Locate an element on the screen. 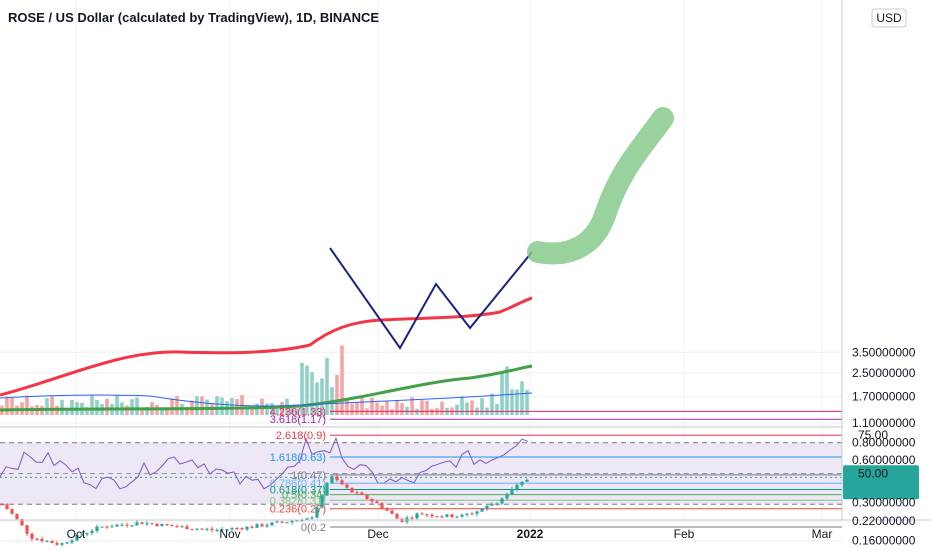 The height and width of the screenshot is (550, 932). w-pattern-line is located at coordinates (431, 298).